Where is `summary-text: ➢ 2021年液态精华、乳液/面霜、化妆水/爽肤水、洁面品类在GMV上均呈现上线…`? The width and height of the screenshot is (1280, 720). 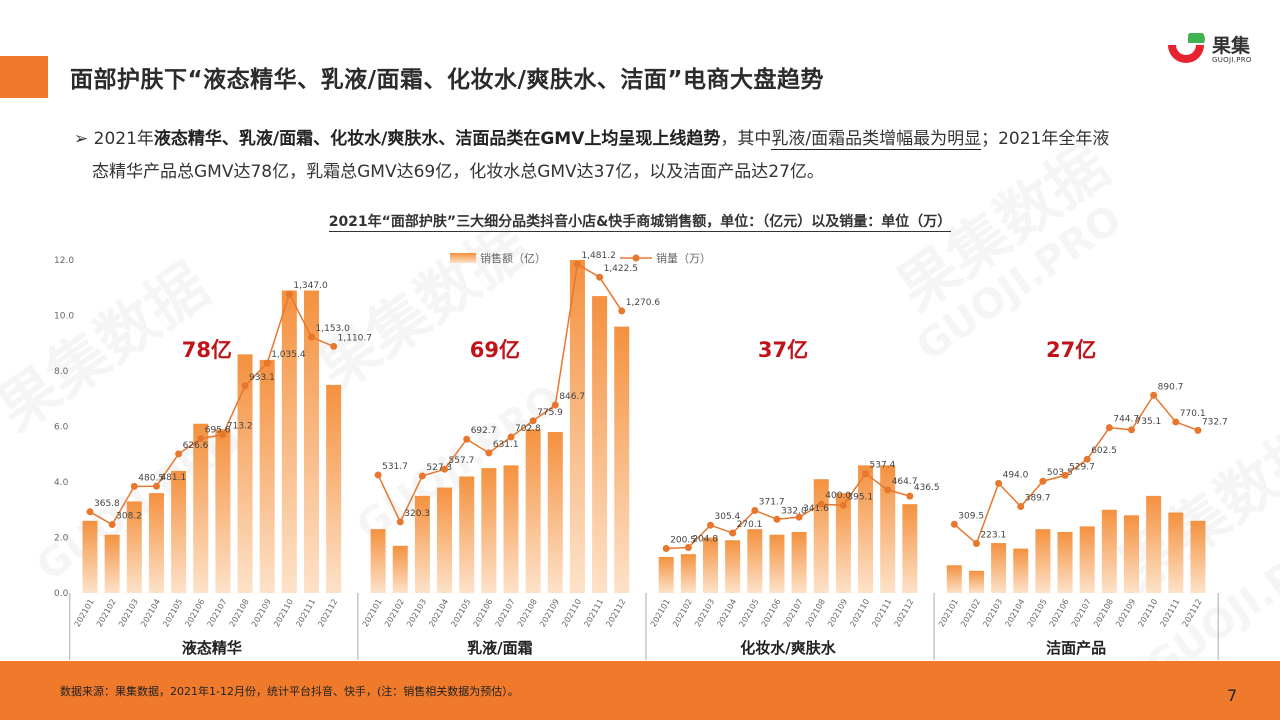
summary-text: ➢ 2021年液态精华、乳液/面霜、化妆水/爽肤水、洁面品类在GMV上均呈现上线… is located at coordinates (644, 156).